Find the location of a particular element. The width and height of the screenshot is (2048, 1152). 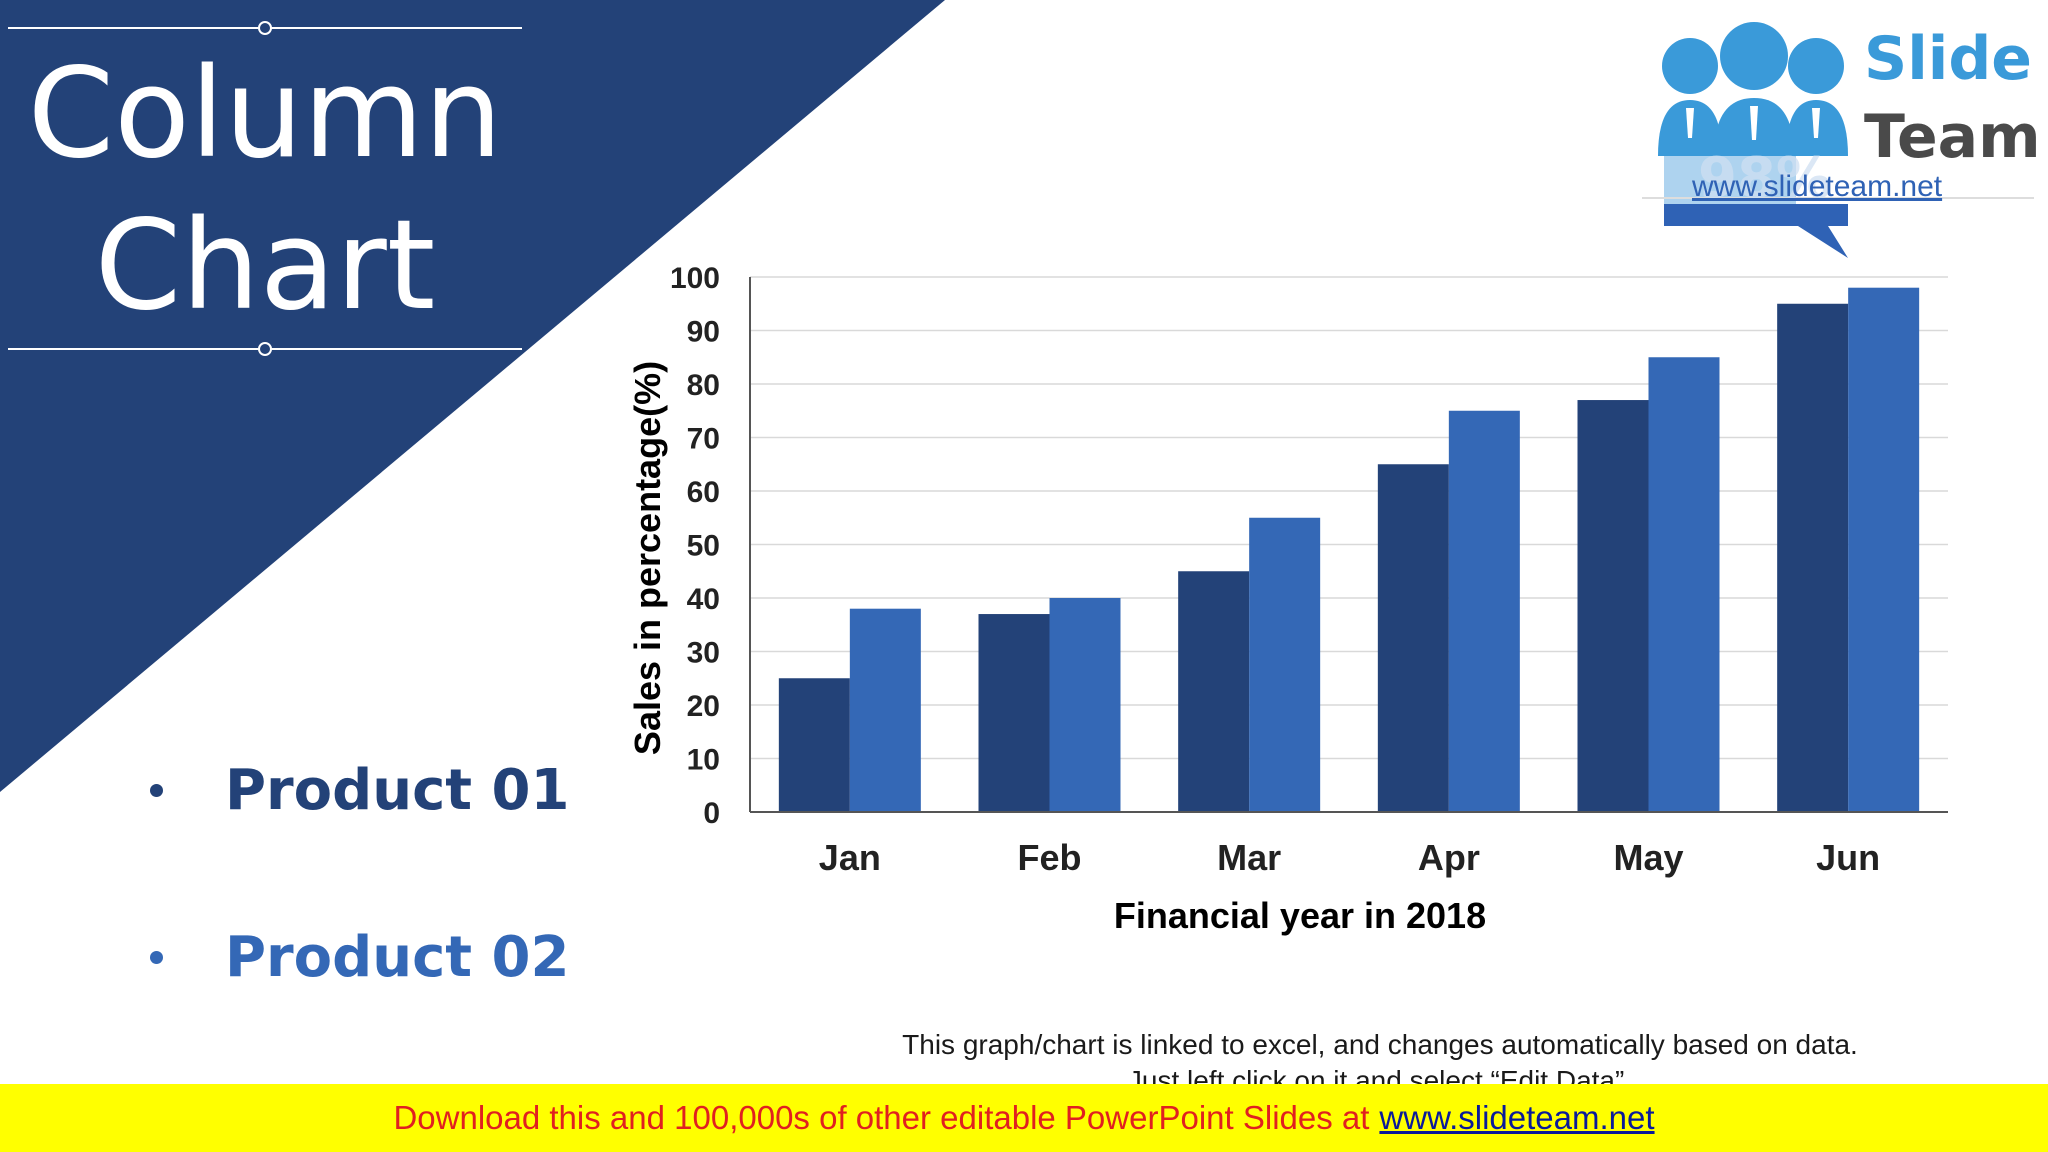

legend-item-product-02: Product 02 is located at coordinates (359, 957).